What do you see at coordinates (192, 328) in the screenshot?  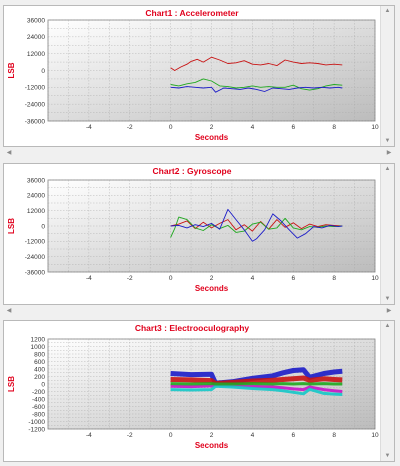 I see `chart-title: Chart3 : Electrooculography` at bounding box center [192, 328].